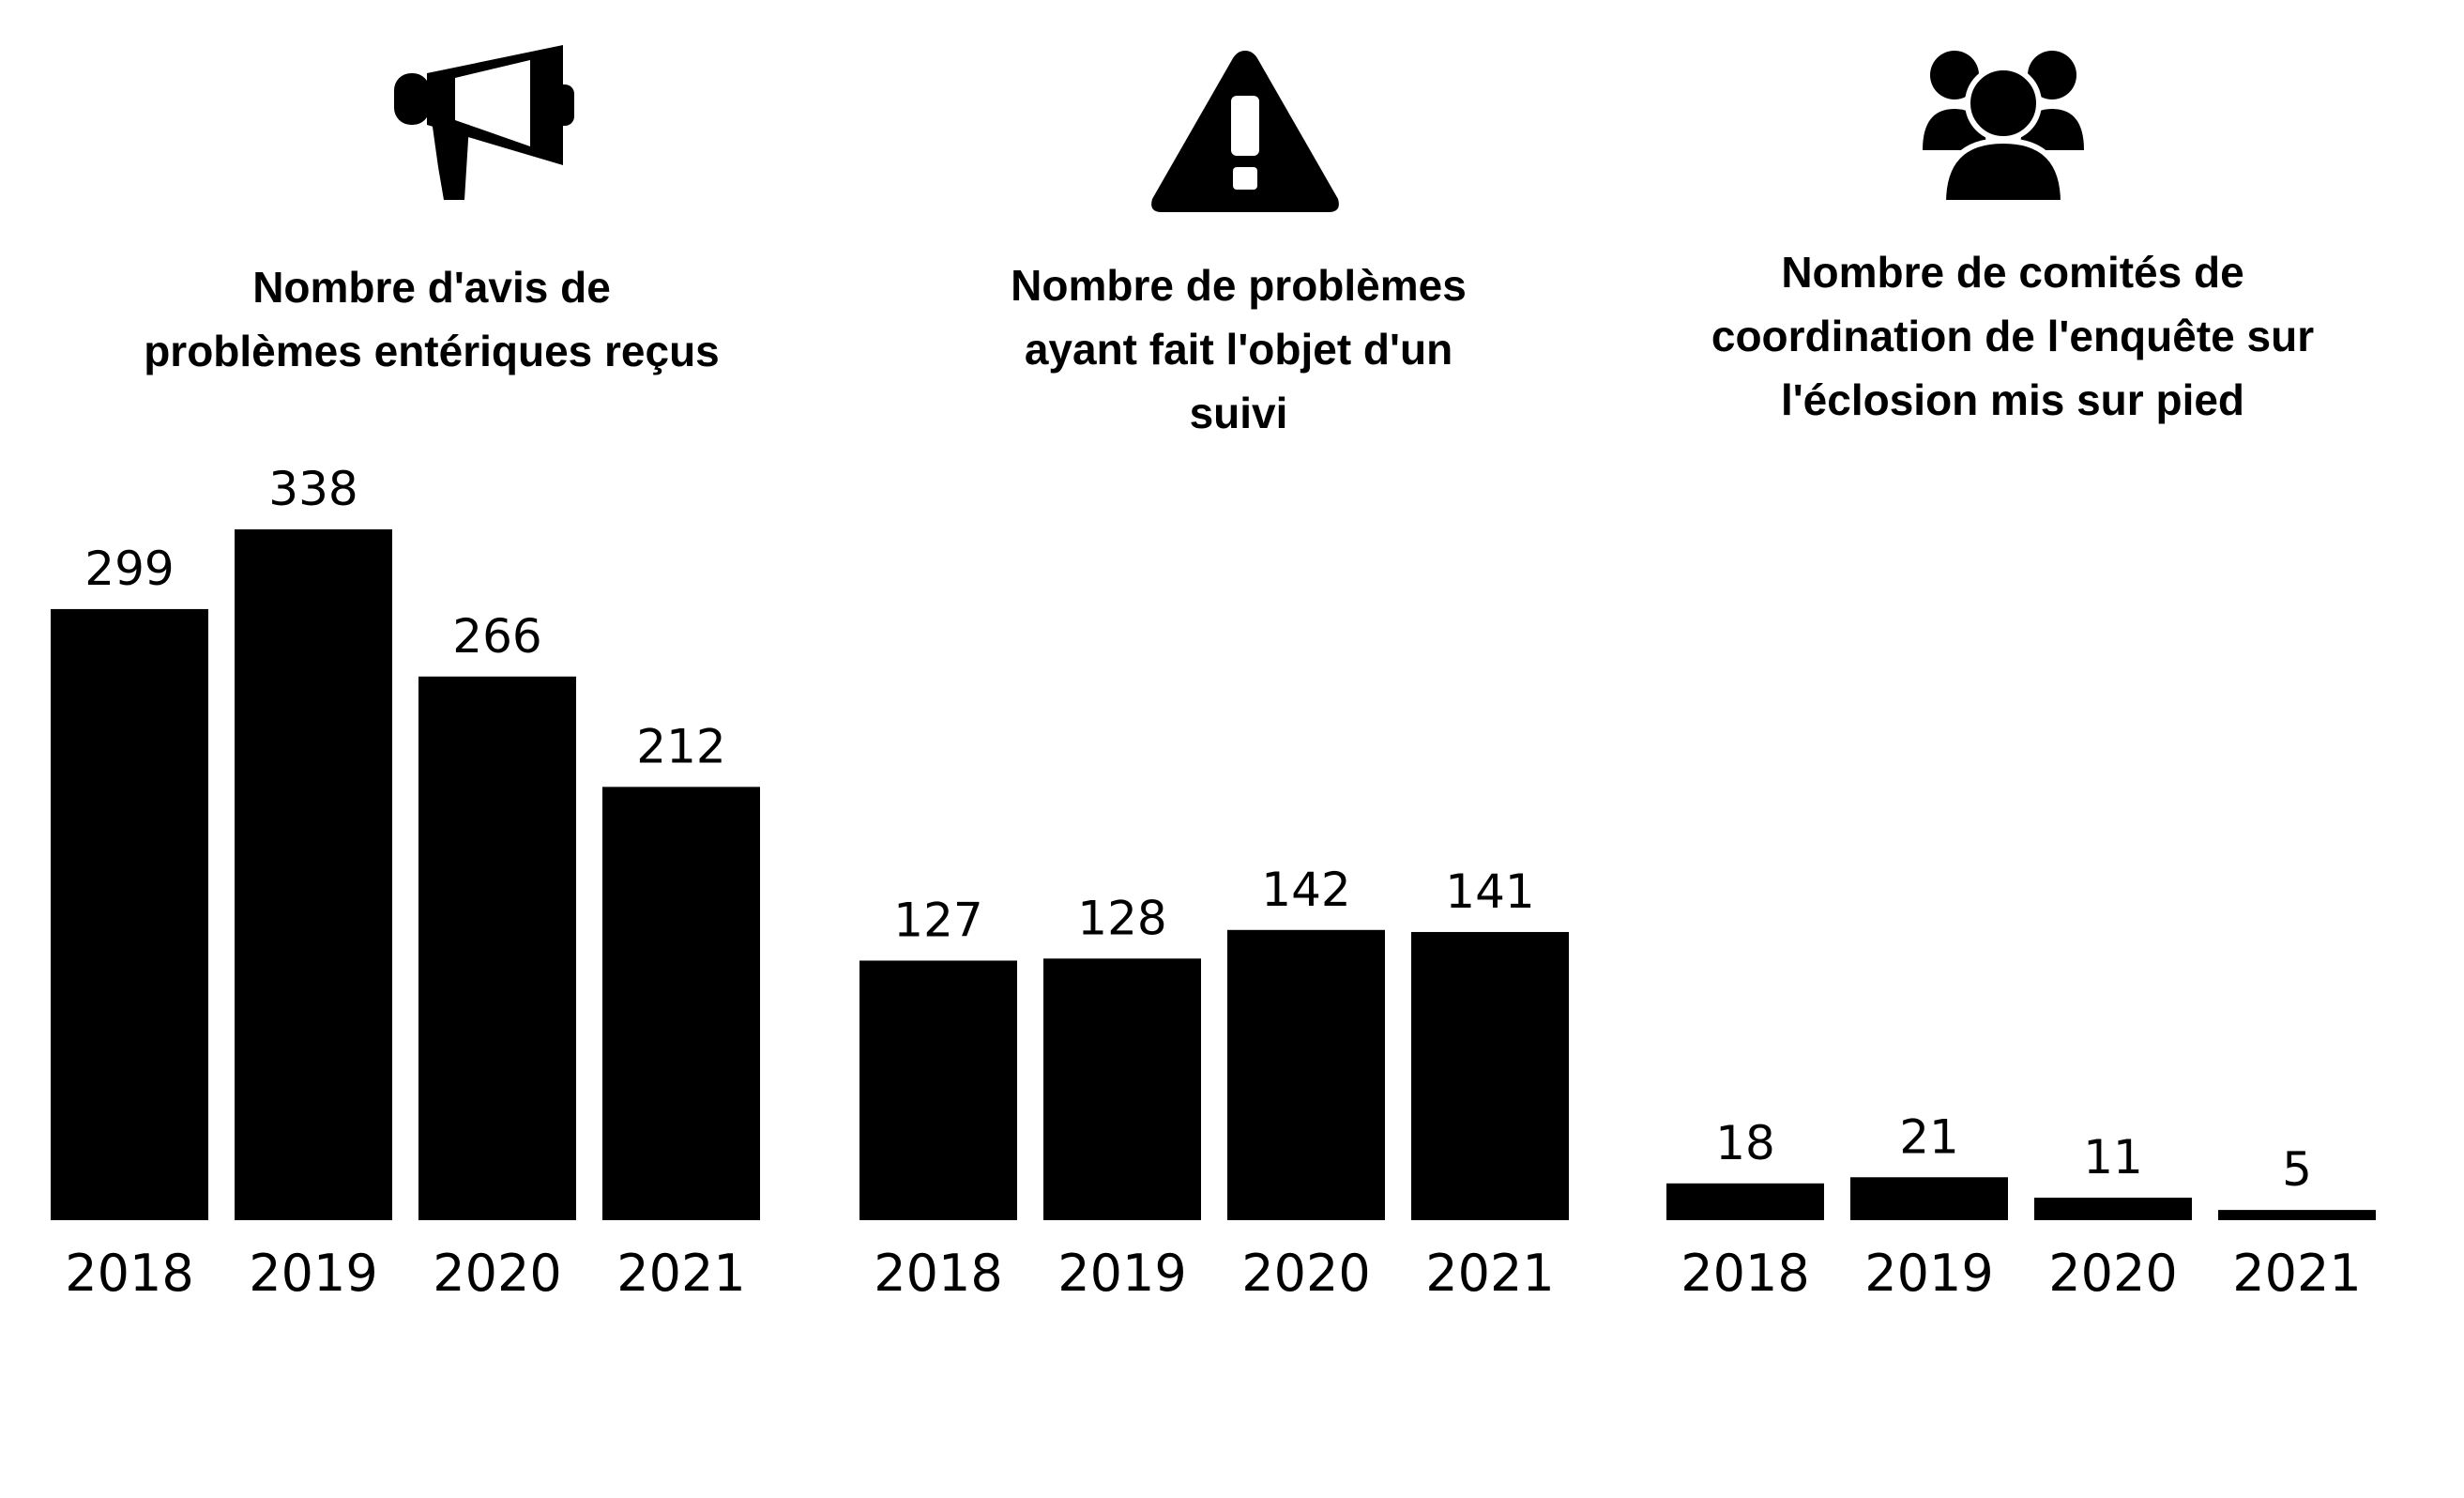 The height and width of the screenshot is (1498, 2464). Describe the element at coordinates (313, 489) in the screenshot. I see `data-label-2019: 338` at that location.